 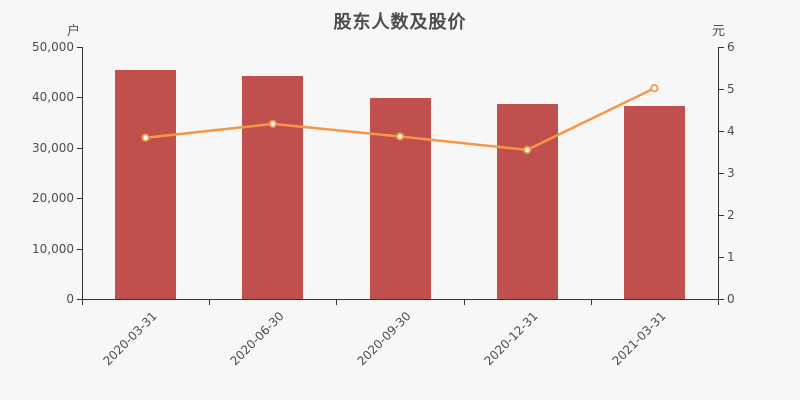 I want to click on left-y-axis, so click(x=82, y=173).